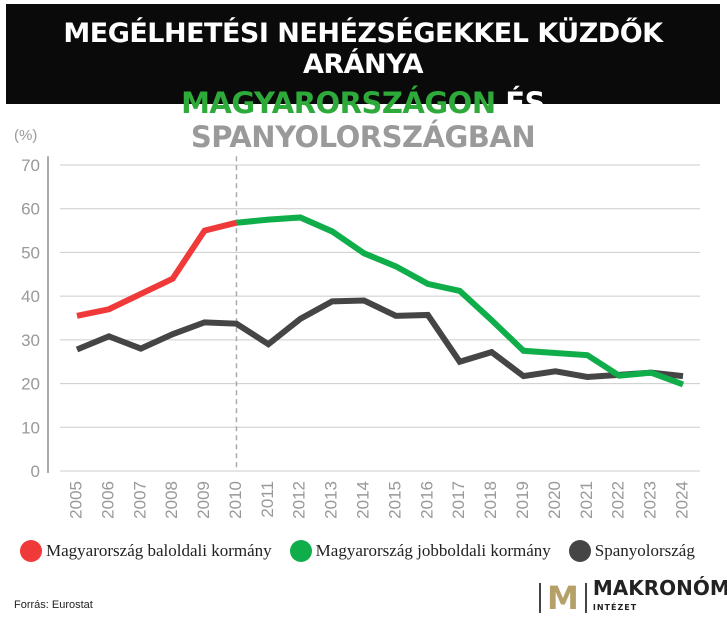 The width and height of the screenshot is (727, 619). I want to click on x-tick-label: 2019, so click(522, 500).